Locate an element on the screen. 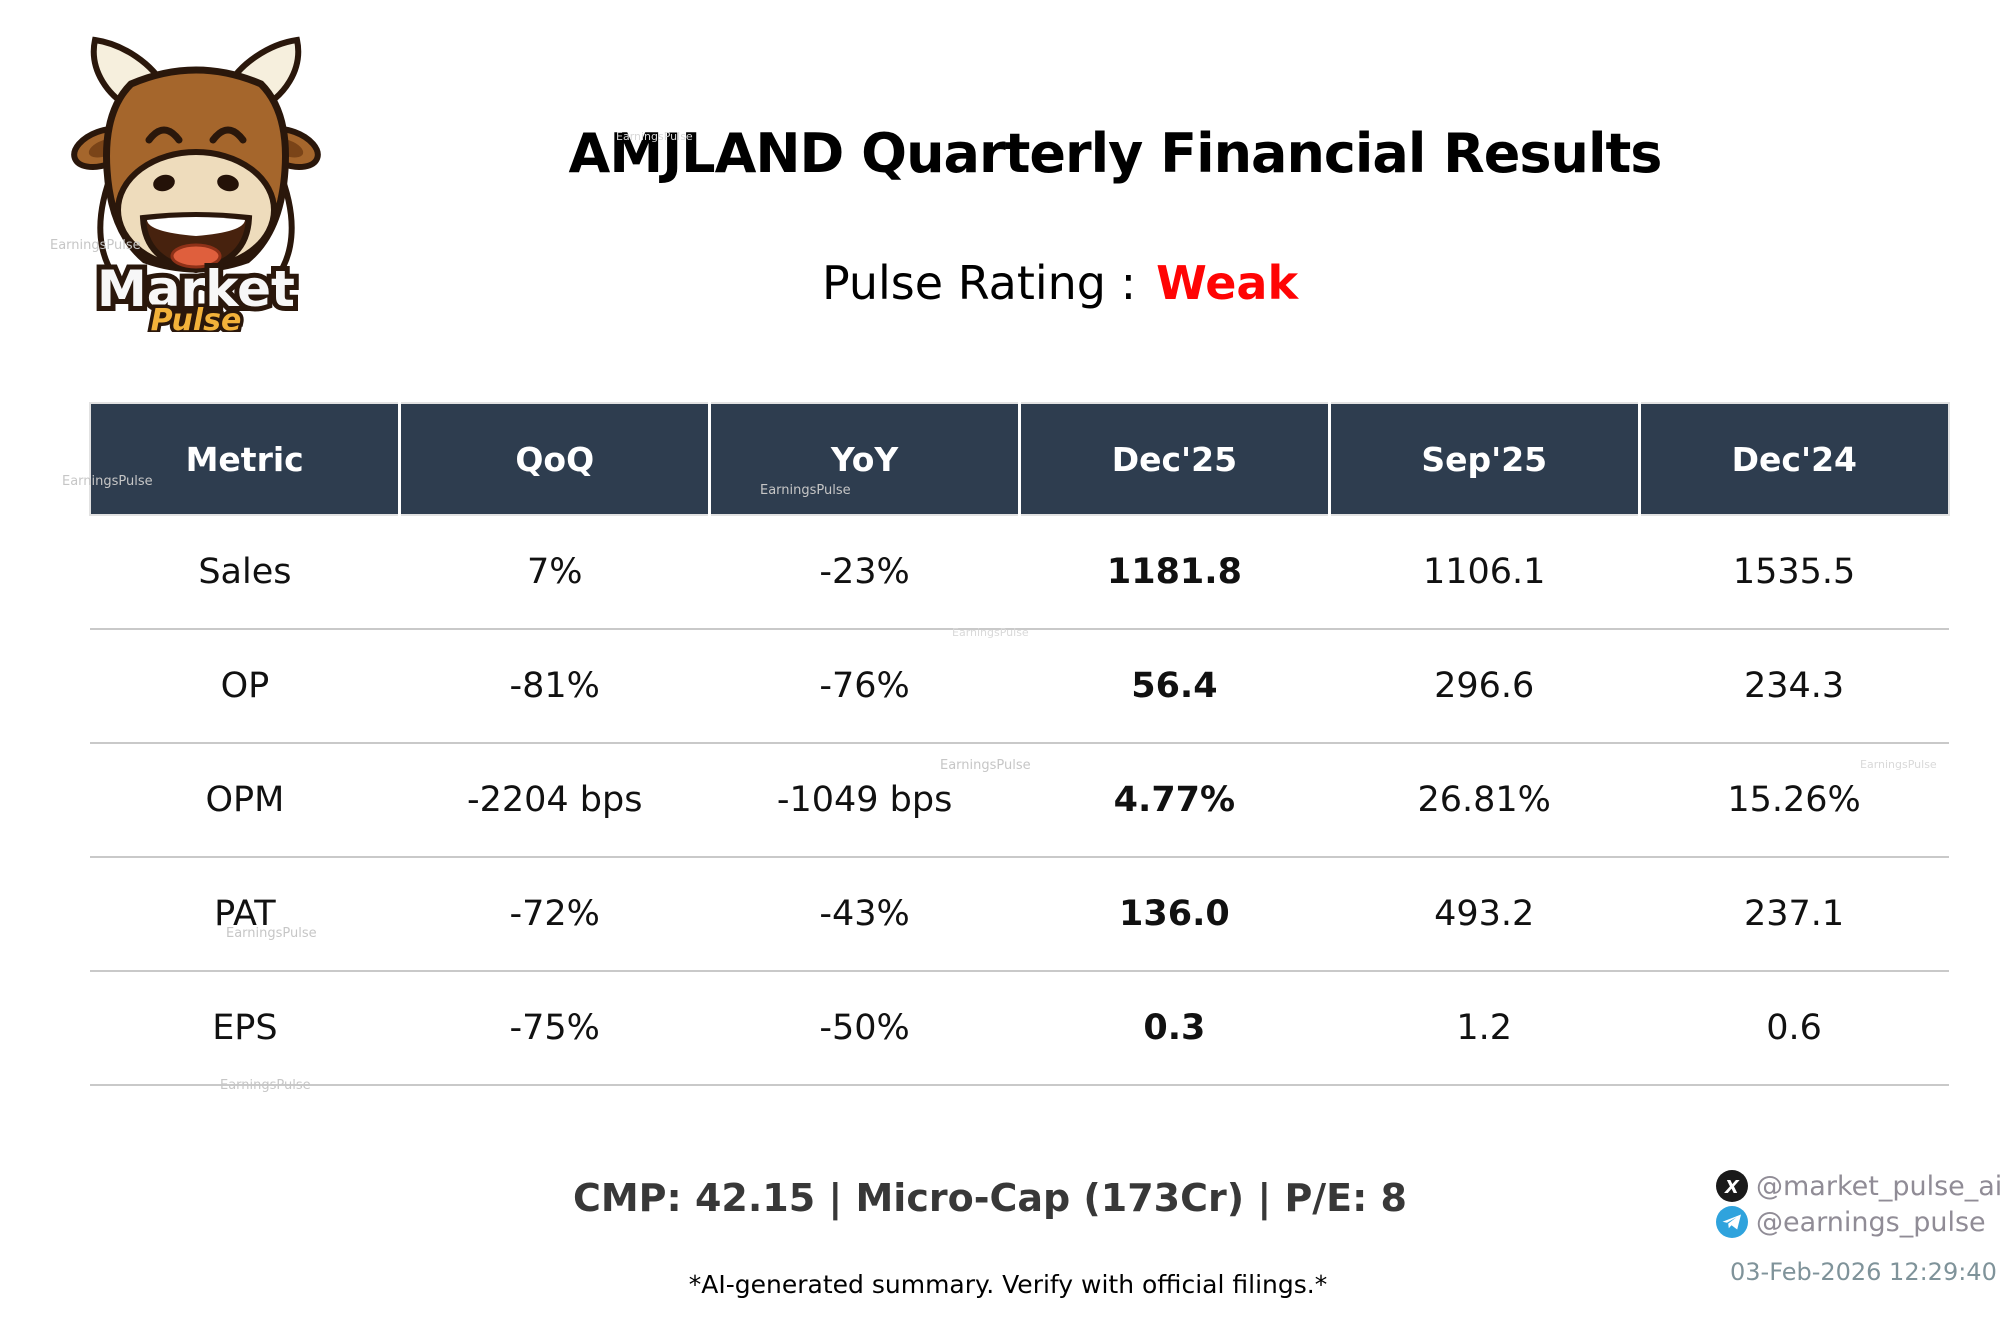 This screenshot has height=1318, width=2016. table-row-sales: Sales 7% -23% 1181.8 1106.1 1535.5 is located at coordinates (1019, 572).